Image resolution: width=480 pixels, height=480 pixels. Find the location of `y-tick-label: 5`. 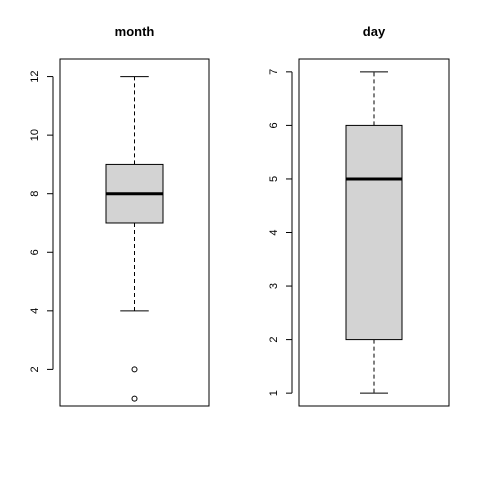

y-tick-label: 5 is located at coordinates (274, 179).